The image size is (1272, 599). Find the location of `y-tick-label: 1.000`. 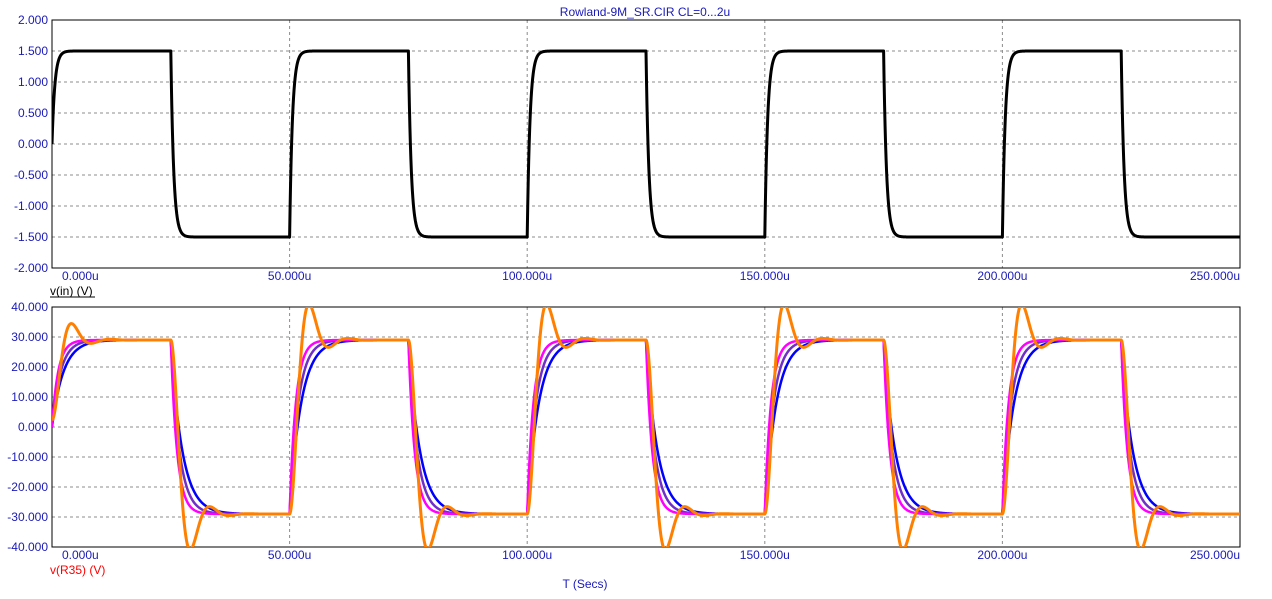

y-tick-label: 1.000 is located at coordinates (33, 82).